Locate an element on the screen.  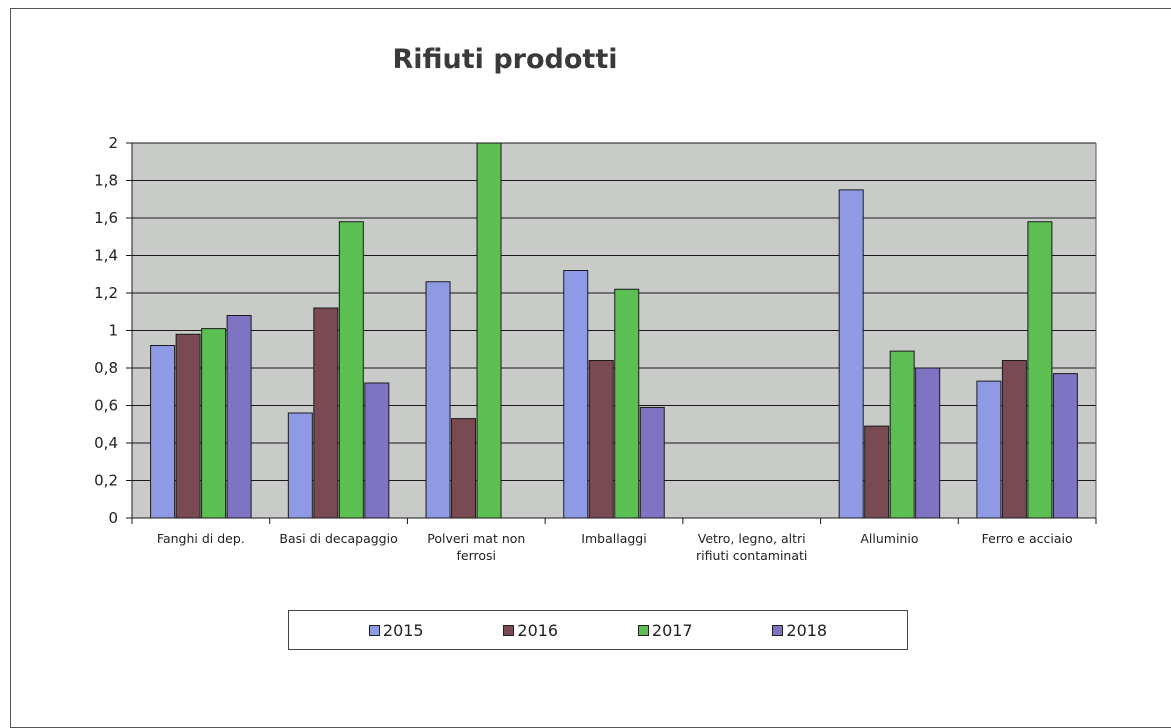
legend-item-2018: 2018 is located at coordinates (799, 630).